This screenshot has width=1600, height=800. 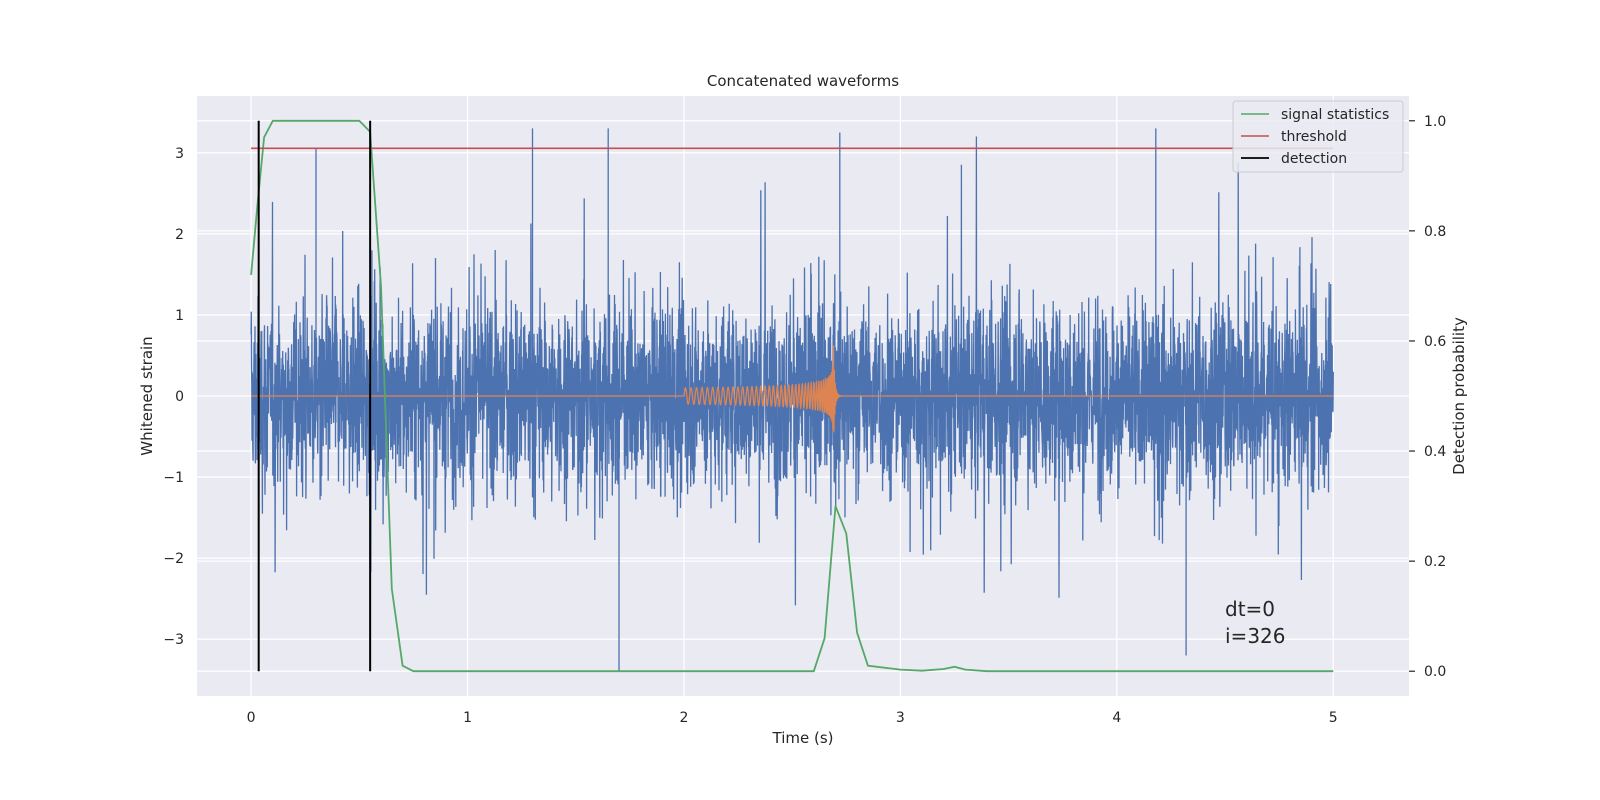 What do you see at coordinates (1255, 636) in the screenshot?
I see `annotation-index: i=326` at bounding box center [1255, 636].